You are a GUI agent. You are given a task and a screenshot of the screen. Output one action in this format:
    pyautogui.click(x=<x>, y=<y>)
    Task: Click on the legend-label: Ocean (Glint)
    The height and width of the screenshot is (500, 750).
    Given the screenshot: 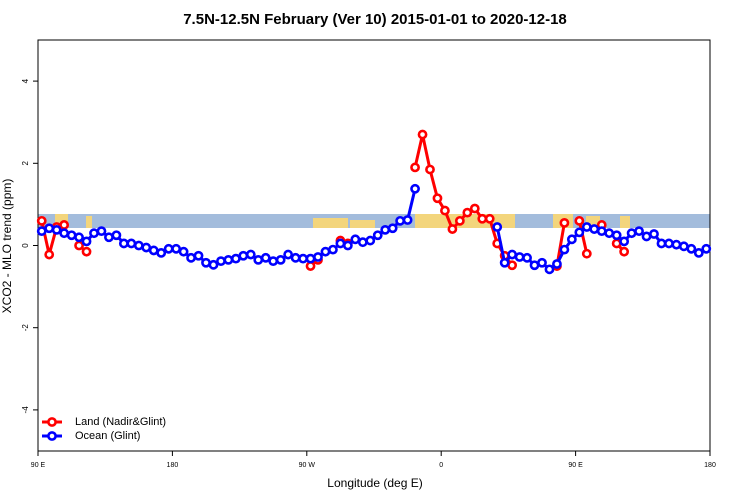 What is the action you would take?
    pyautogui.click(x=107, y=436)
    